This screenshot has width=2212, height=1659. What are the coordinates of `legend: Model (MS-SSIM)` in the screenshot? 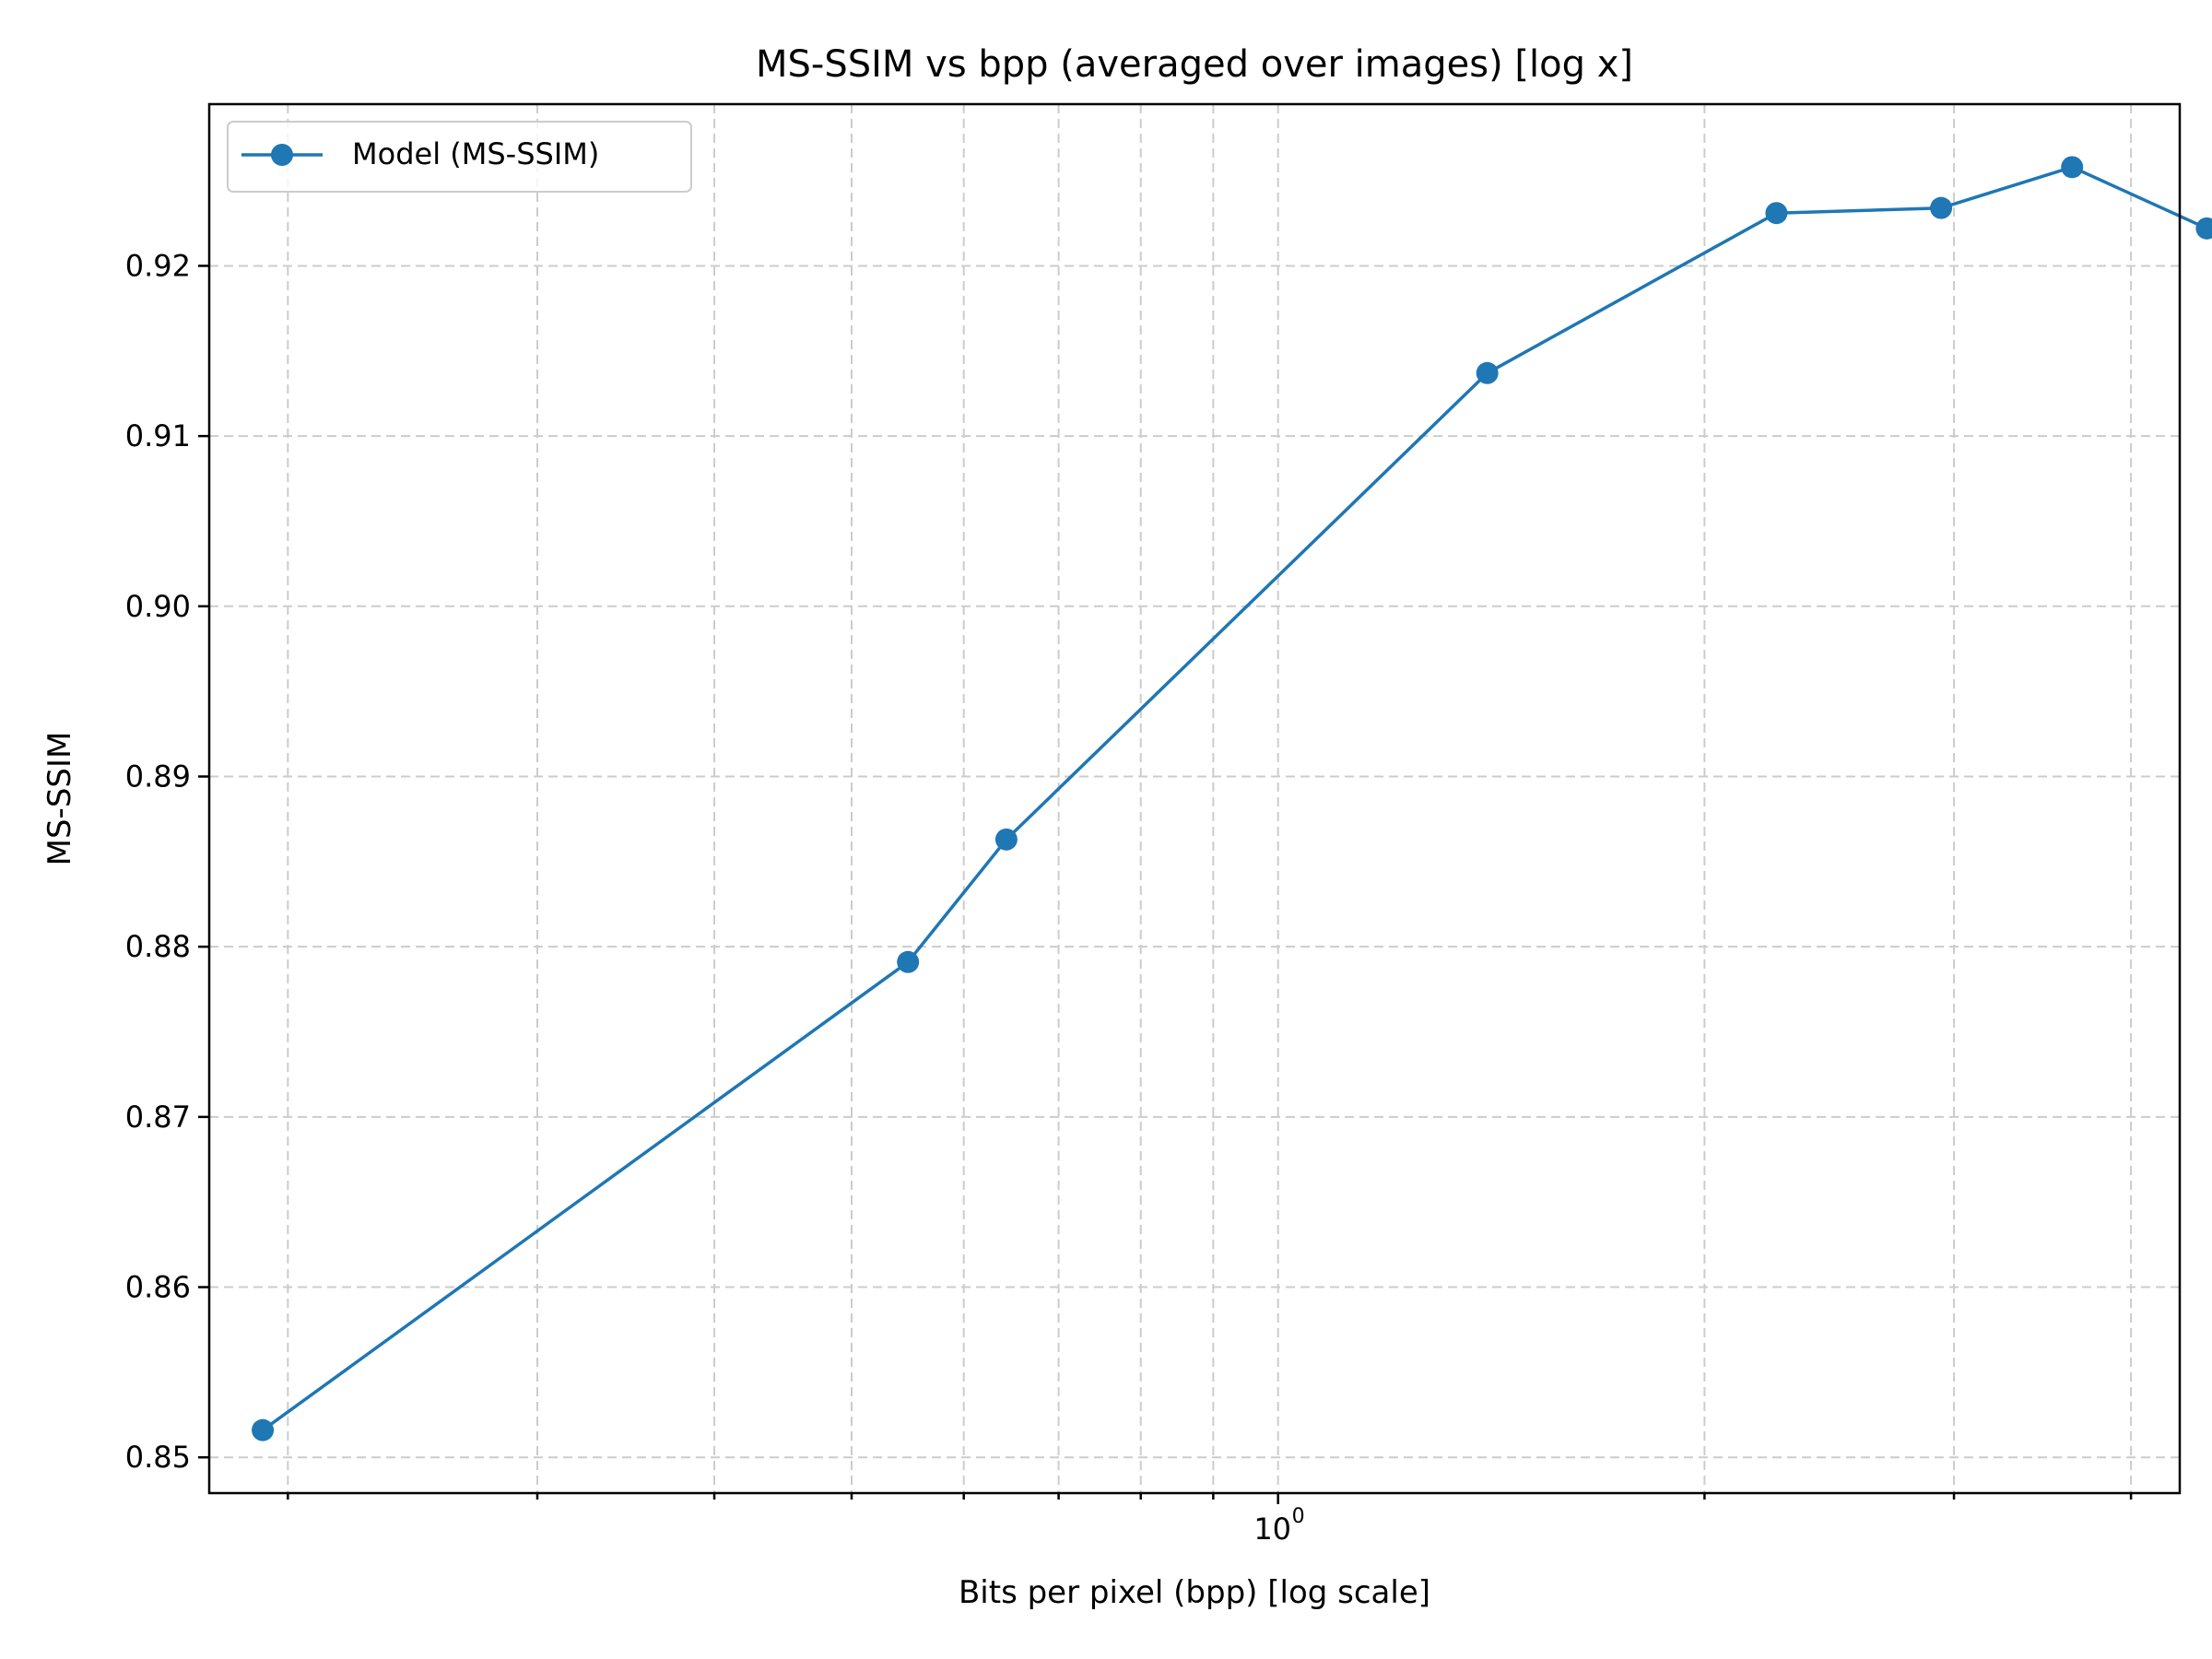 It's located at (459, 157).